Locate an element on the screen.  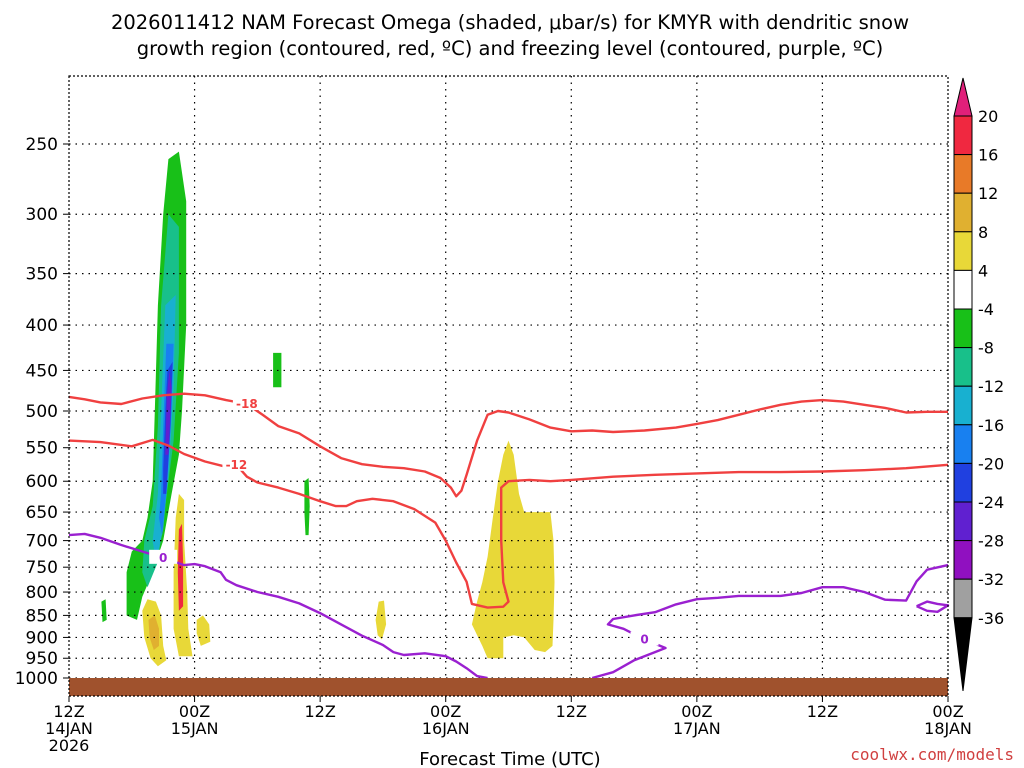
x-tick-label-36-1: 16JAN is located at coordinates (446, 728).